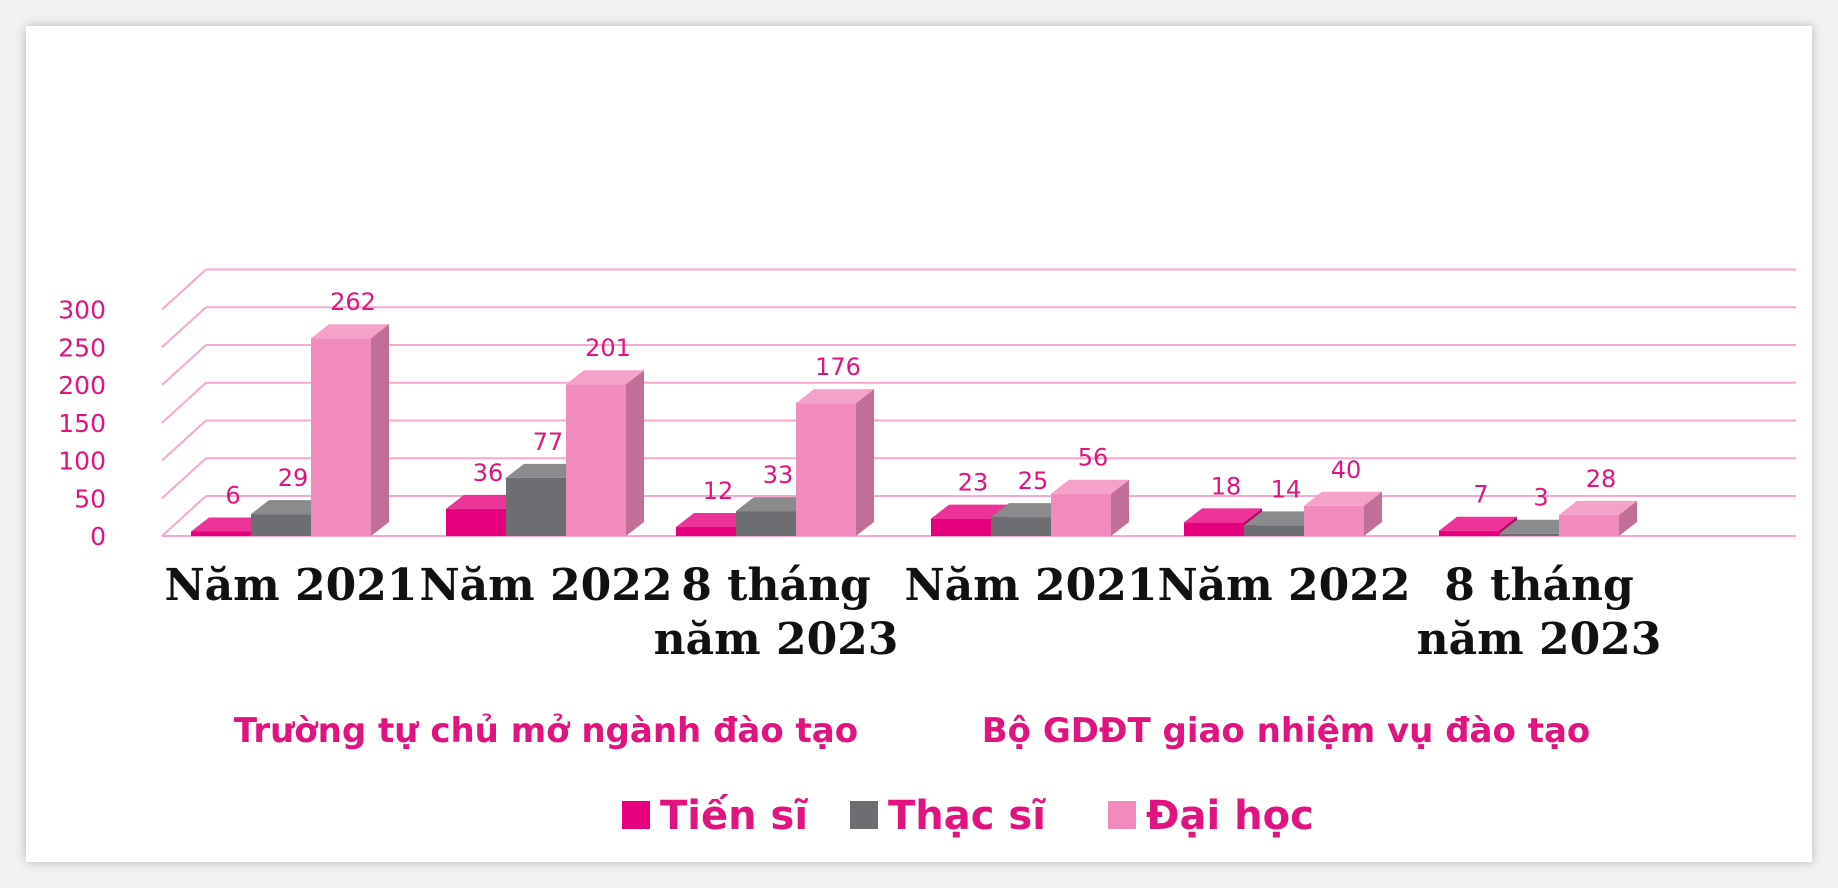 Image resolution: width=1838 pixels, height=888 pixels. What do you see at coordinates (98, 536) in the screenshot?
I see `y-tick-label: 0` at bounding box center [98, 536].